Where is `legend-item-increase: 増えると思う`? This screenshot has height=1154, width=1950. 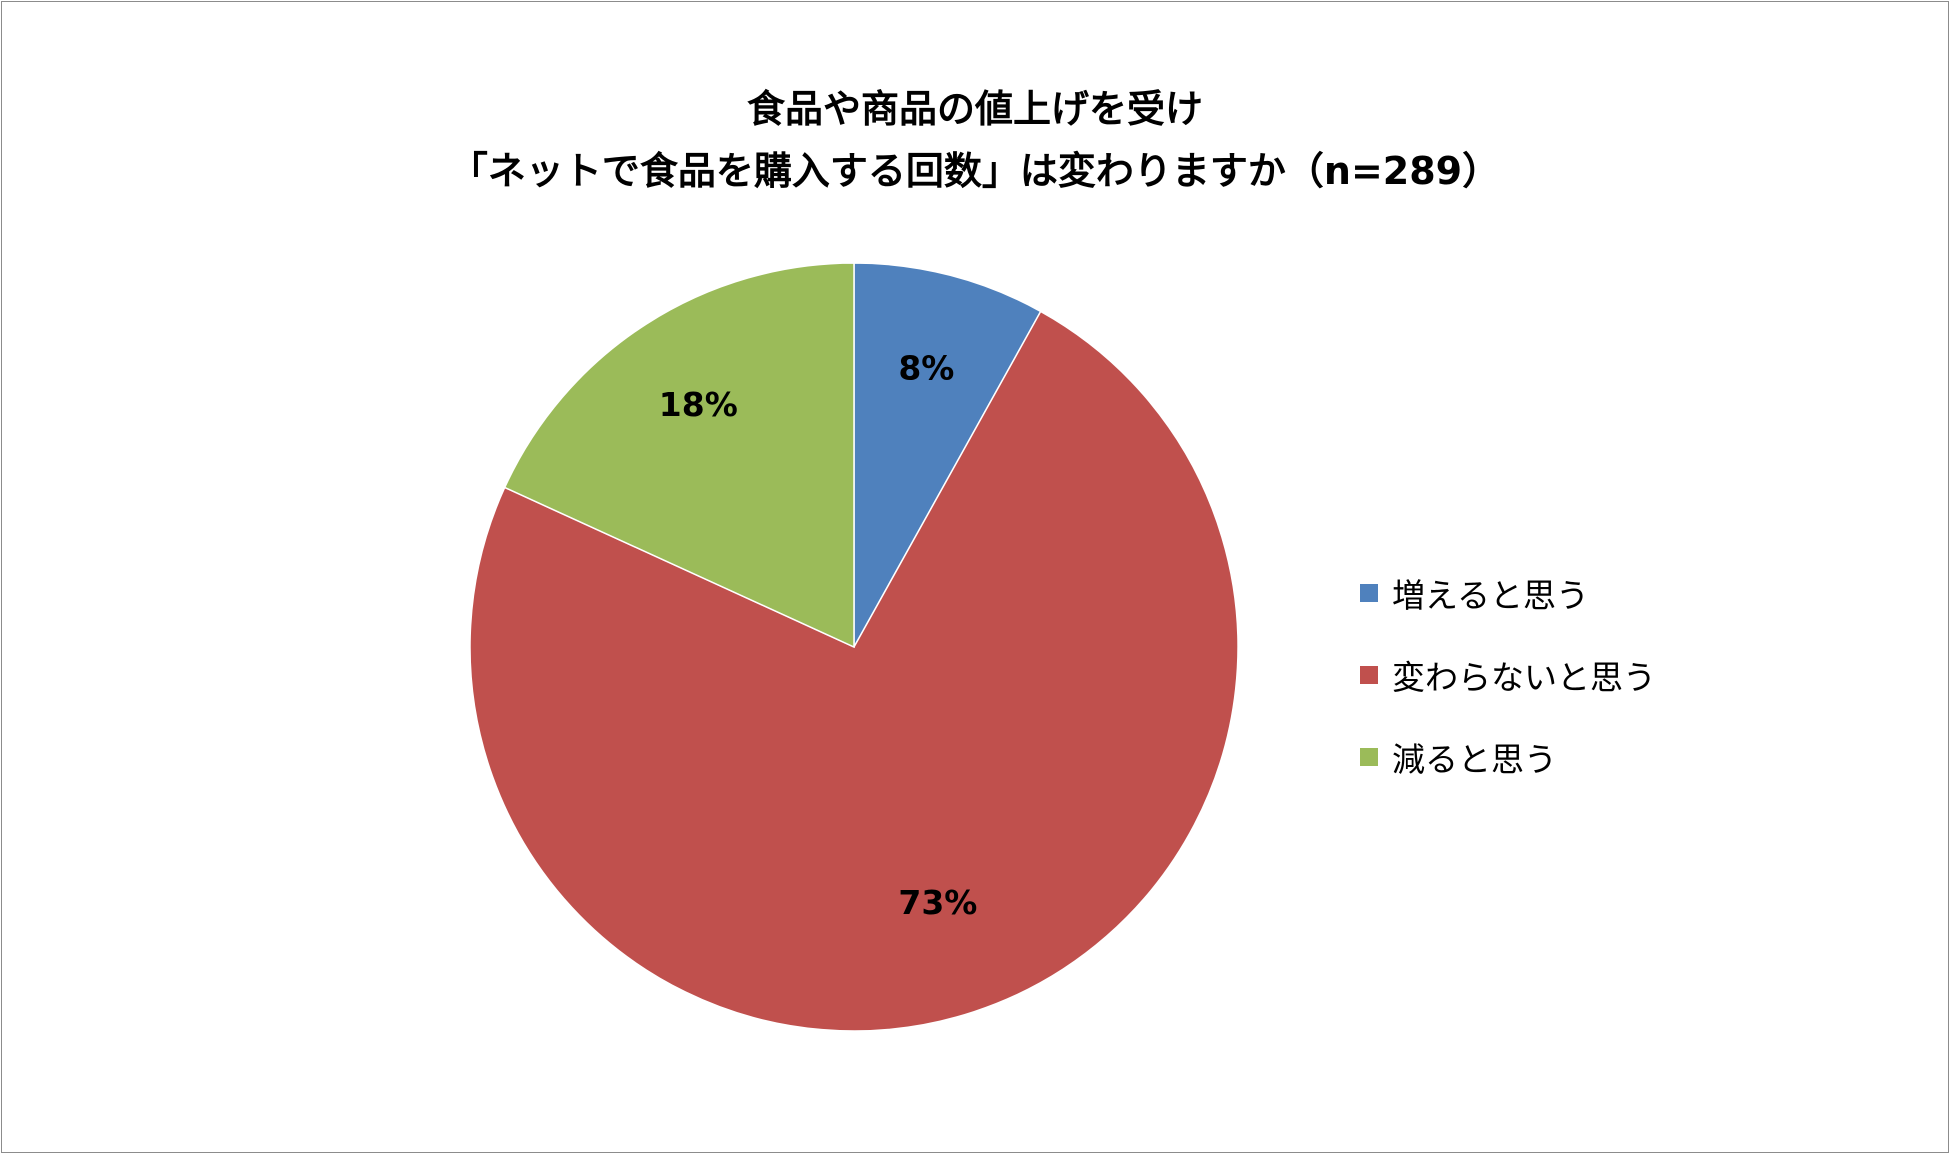
legend-item-increase: 増えると思う is located at coordinates (1508, 593).